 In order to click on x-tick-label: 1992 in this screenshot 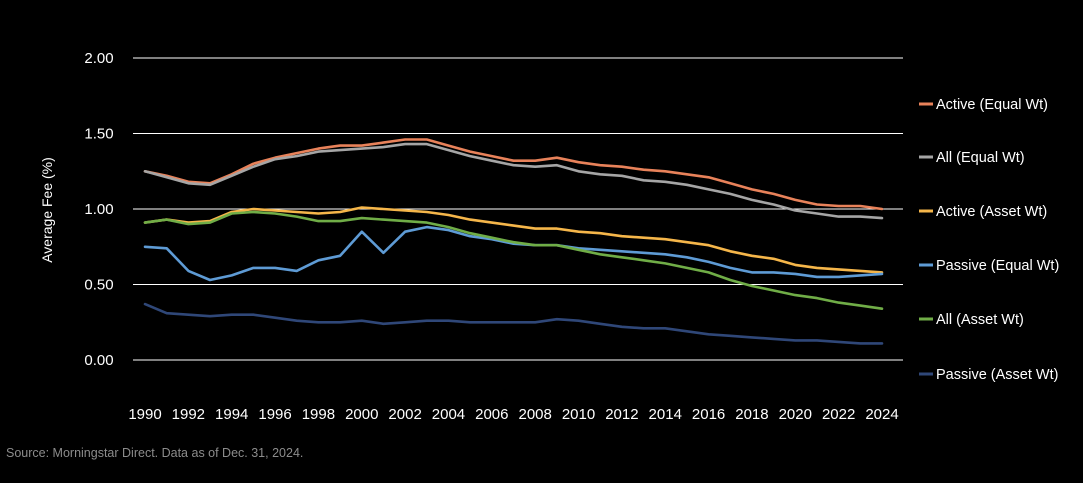, I will do `click(188, 414)`.